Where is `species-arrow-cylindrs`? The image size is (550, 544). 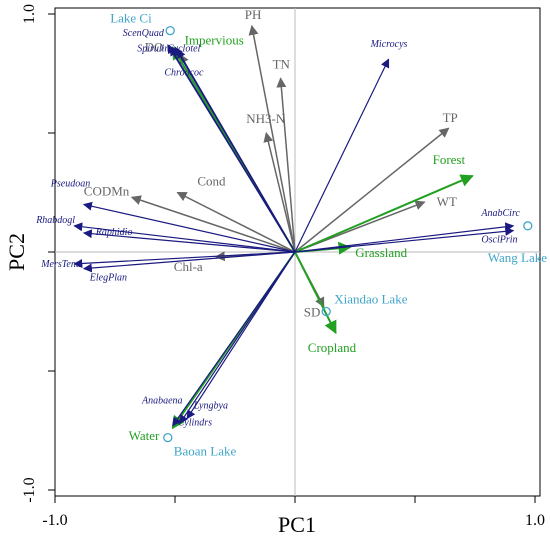
species-arrow-cylindrs is located at coordinates (234, 339).